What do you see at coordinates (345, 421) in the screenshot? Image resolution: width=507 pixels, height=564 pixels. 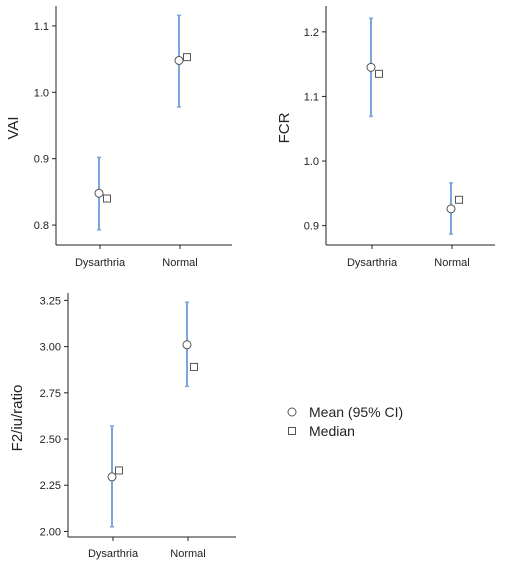 I see `legend: Mean (95% CI) Median` at bounding box center [345, 421].